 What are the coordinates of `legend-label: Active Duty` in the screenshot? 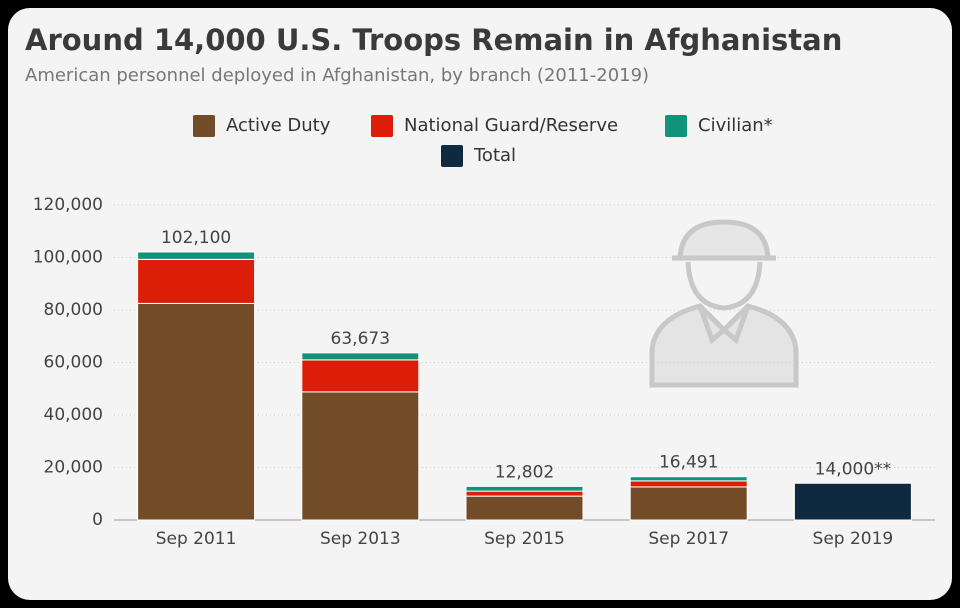 It's located at (278, 125).